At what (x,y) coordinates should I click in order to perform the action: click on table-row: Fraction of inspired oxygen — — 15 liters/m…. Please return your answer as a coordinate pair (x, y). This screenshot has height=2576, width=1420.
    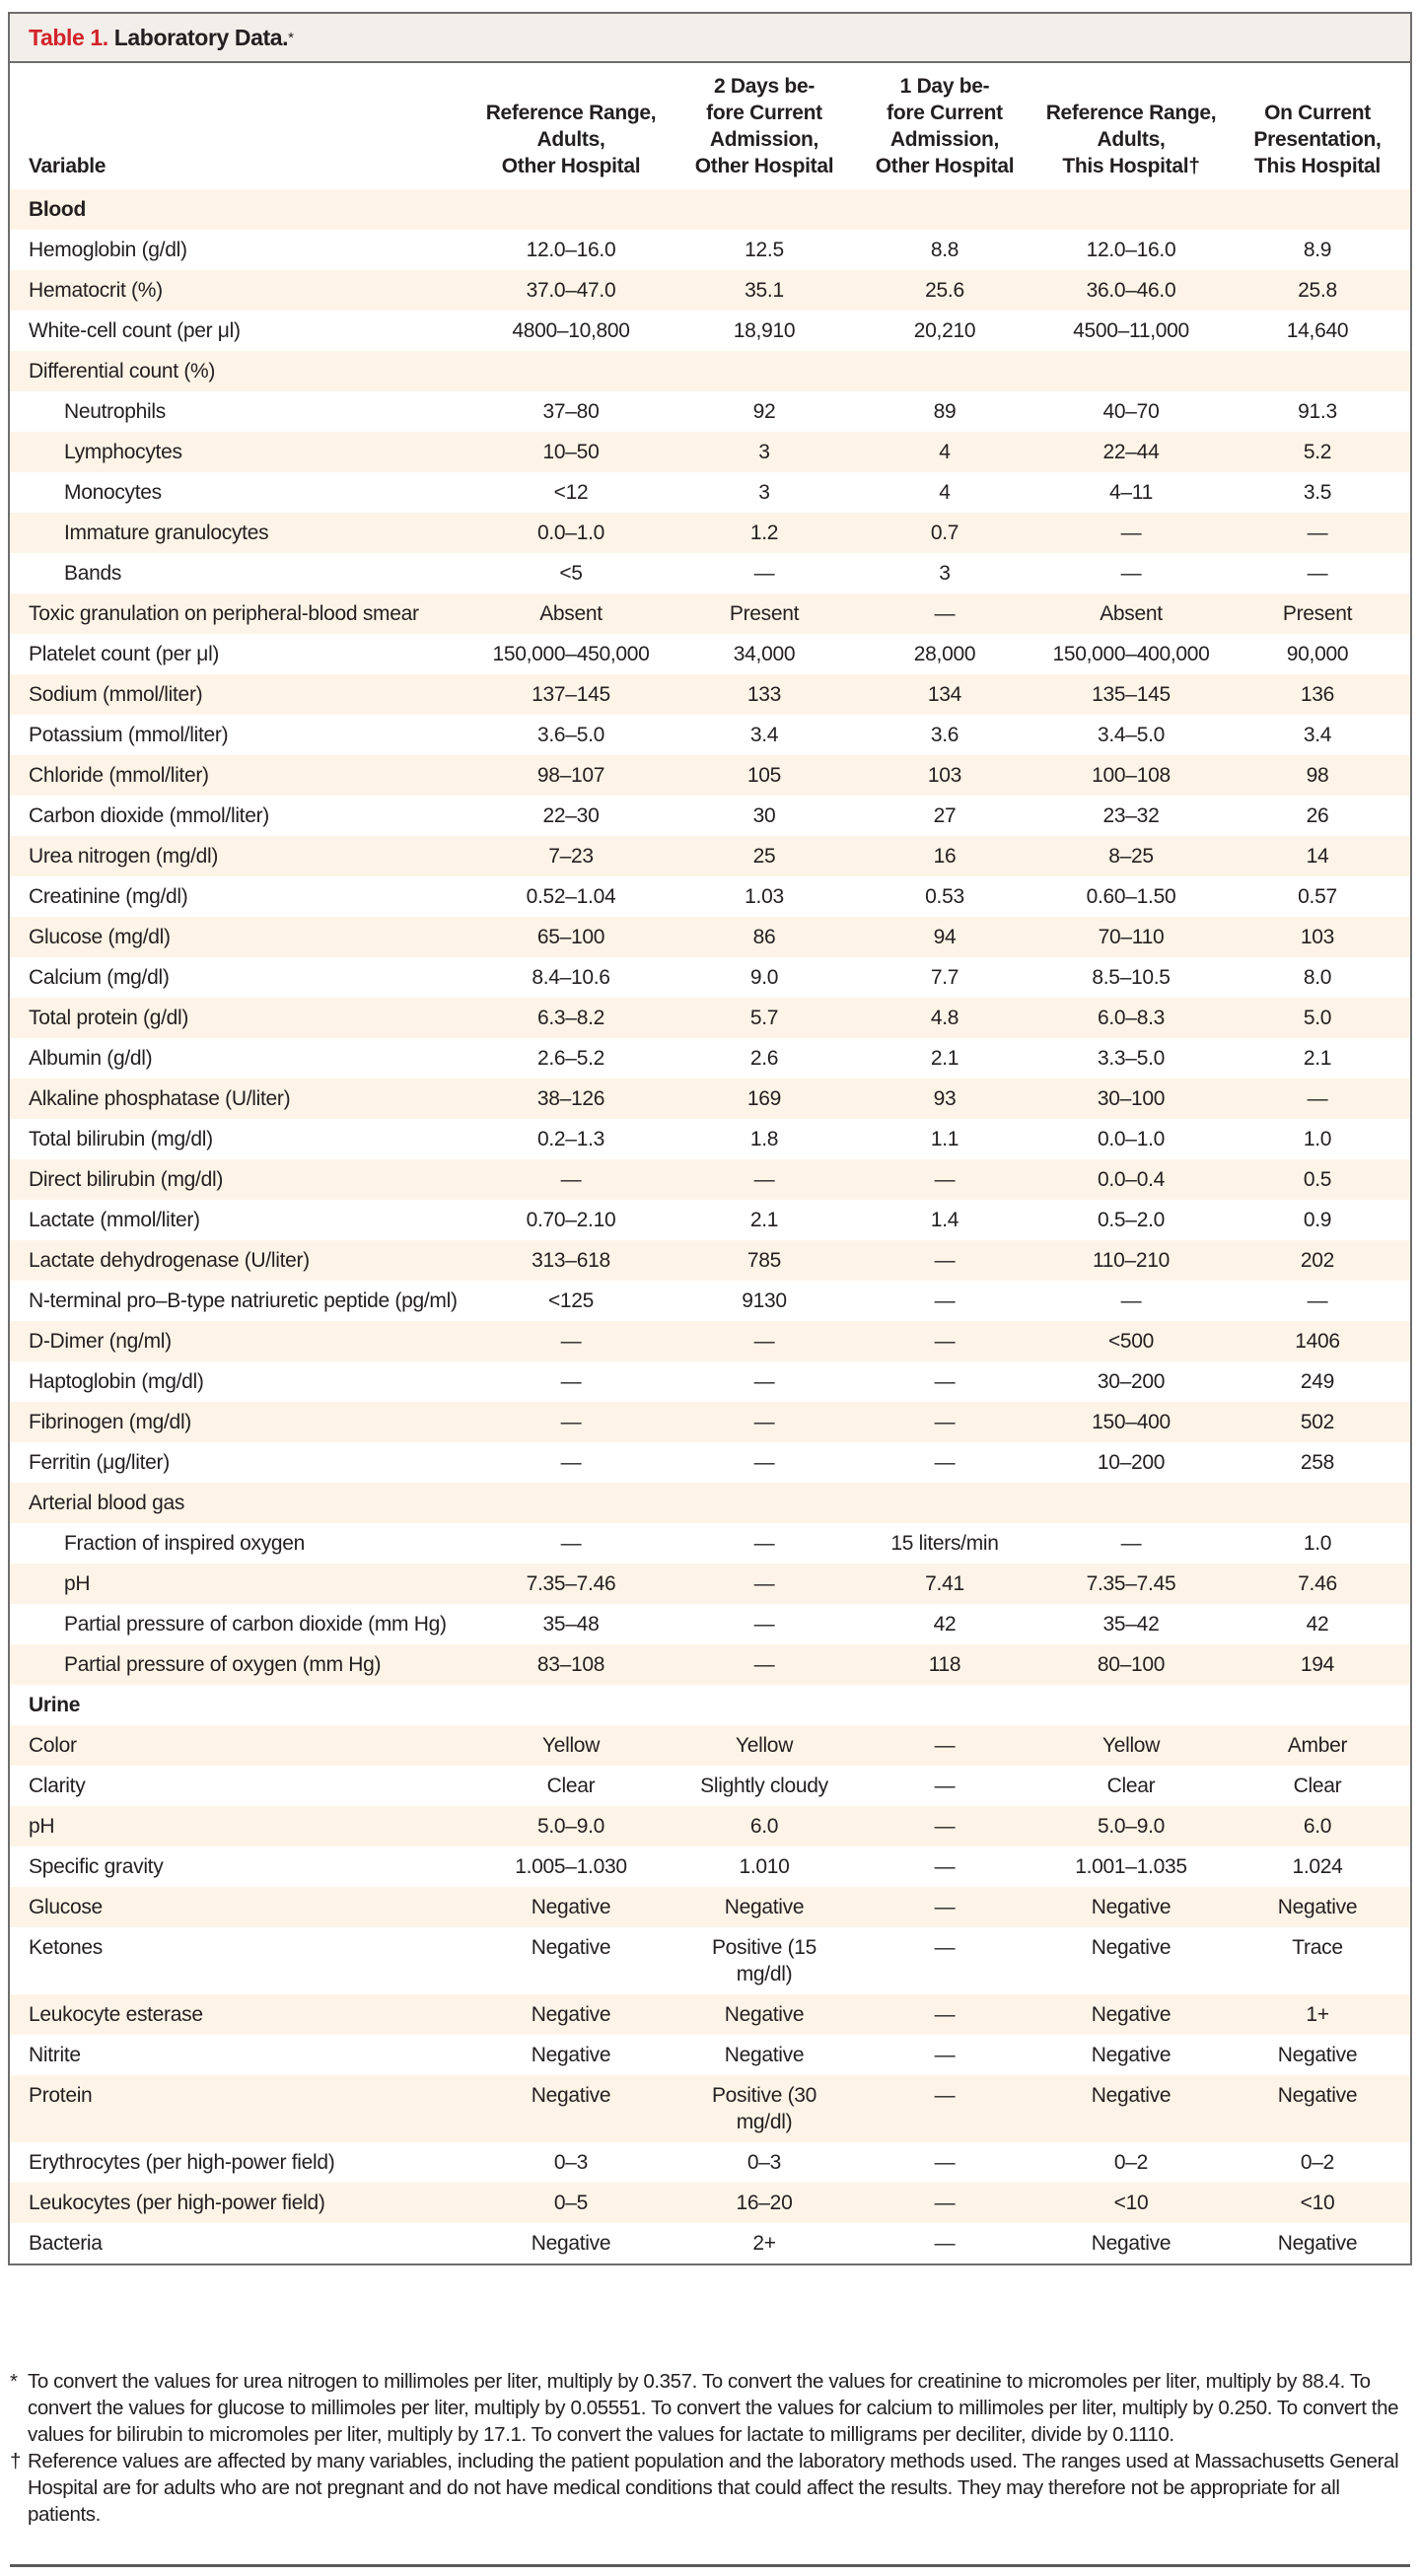
    Looking at the image, I should click on (710, 1544).